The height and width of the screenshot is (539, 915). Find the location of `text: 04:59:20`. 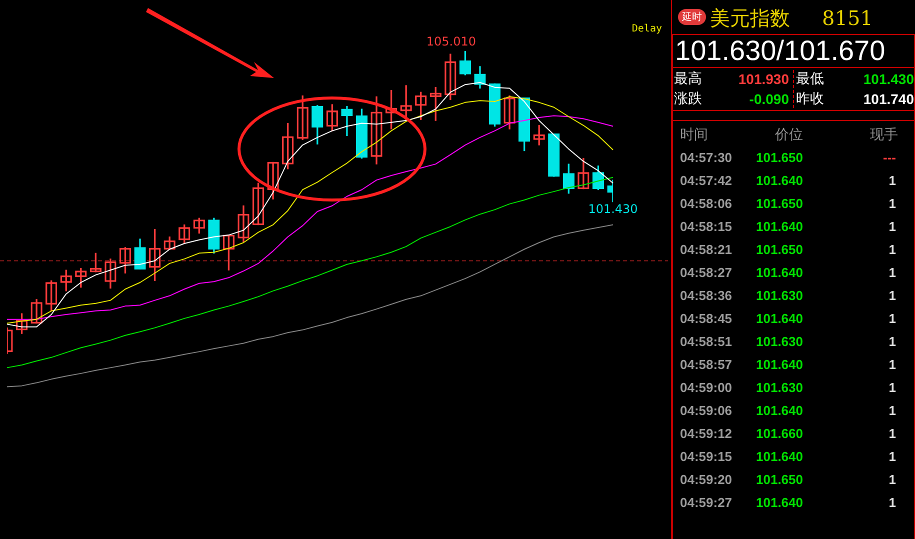

text: 04:59:20 is located at coordinates (706, 479).